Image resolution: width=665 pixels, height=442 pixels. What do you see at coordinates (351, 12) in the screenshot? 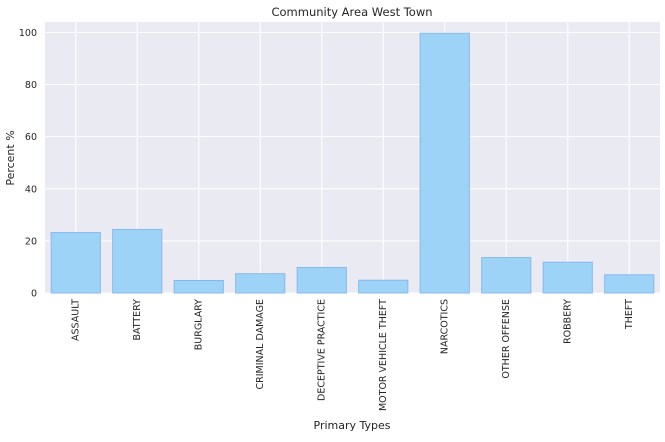
I see `chart-title: Community Area West Town` at bounding box center [351, 12].